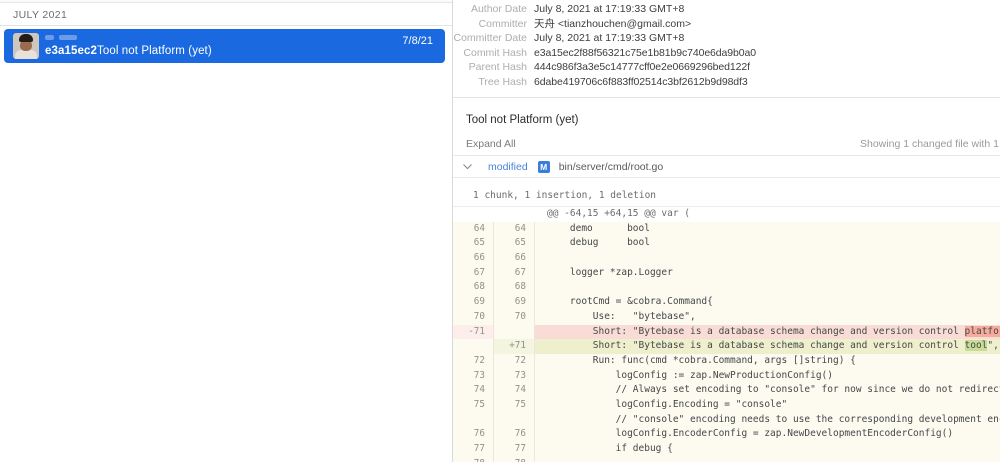 The width and height of the screenshot is (1000, 462). I want to click on diff-line-ctx: 70 70 Use: "bytebase",, so click(726, 317).